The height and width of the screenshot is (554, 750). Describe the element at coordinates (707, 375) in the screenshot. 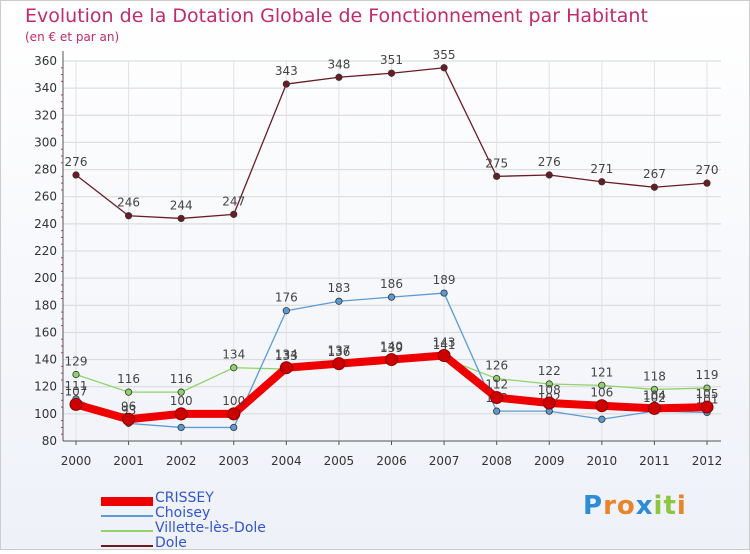

I see `data-label-villette-l-s-dole: 119` at that location.